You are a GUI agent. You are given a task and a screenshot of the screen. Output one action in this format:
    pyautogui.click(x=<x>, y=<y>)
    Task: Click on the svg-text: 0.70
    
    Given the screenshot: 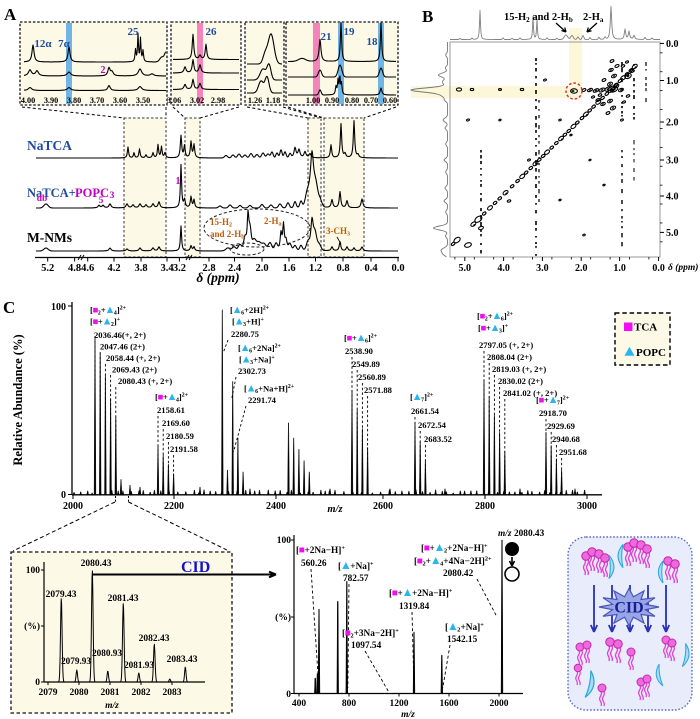 What is the action you would take?
    pyautogui.click(x=371, y=100)
    